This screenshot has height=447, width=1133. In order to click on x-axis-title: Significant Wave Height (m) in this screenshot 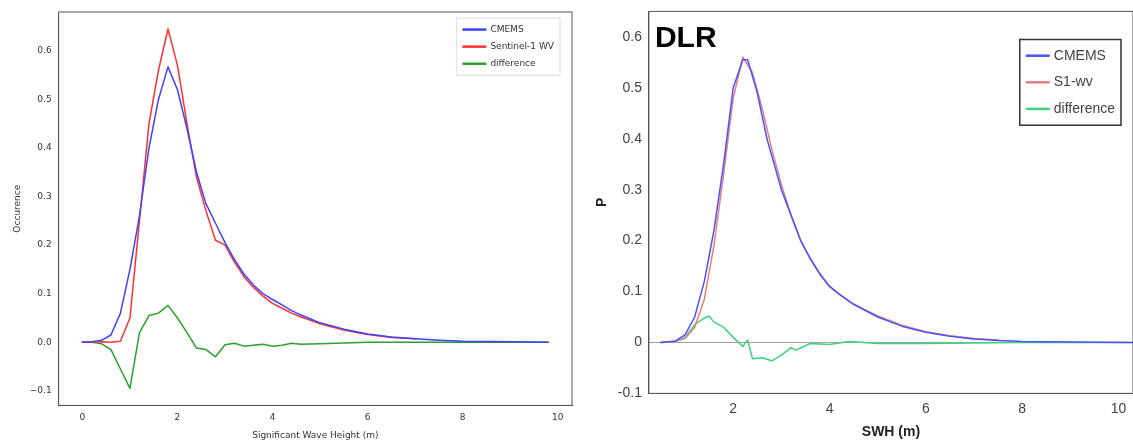, I will do `click(315, 434)`.